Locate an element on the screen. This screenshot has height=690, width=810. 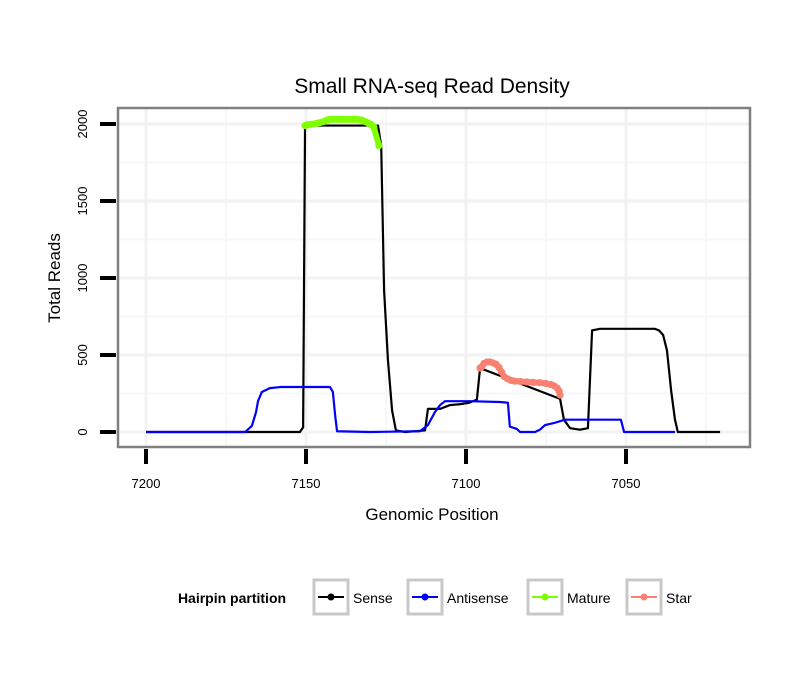
y-axis-label: Total Reads is located at coordinates (54, 278).